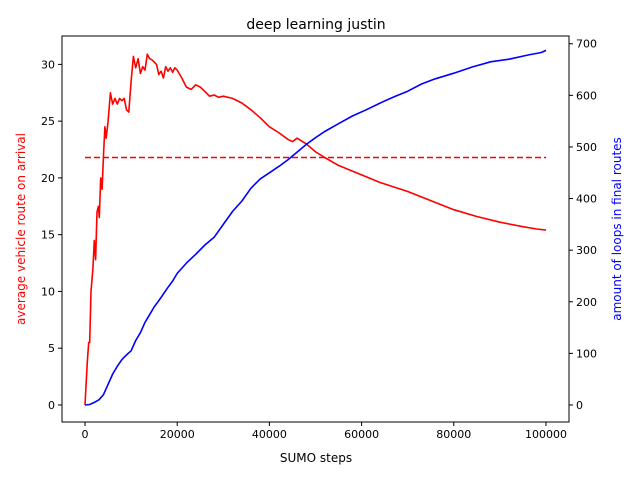 This screenshot has height=480, width=640. I want to click on y-right-tick-label: 0, so click(579, 405).